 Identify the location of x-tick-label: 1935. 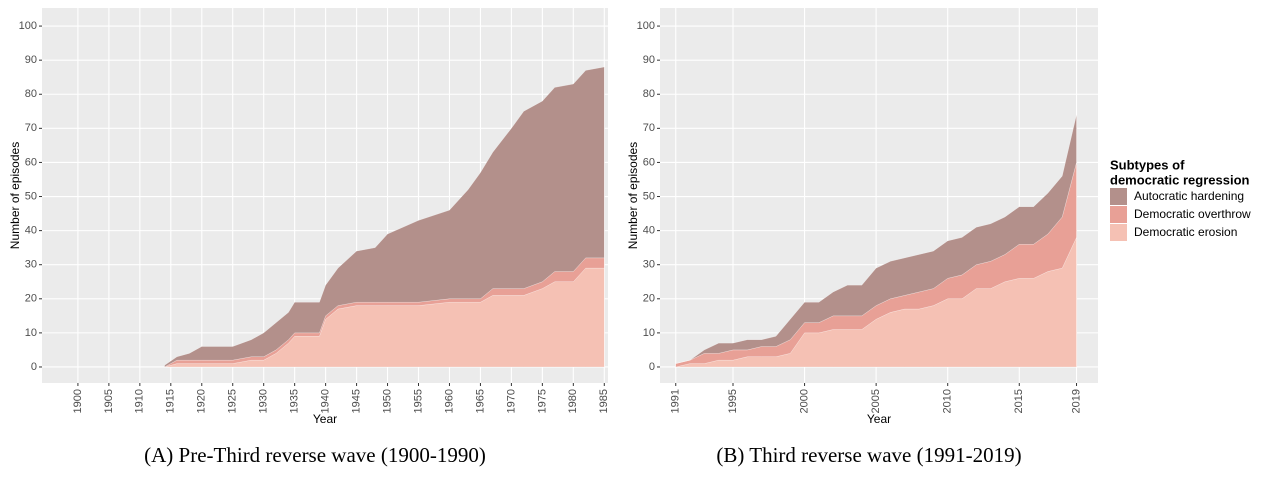
(295, 401).